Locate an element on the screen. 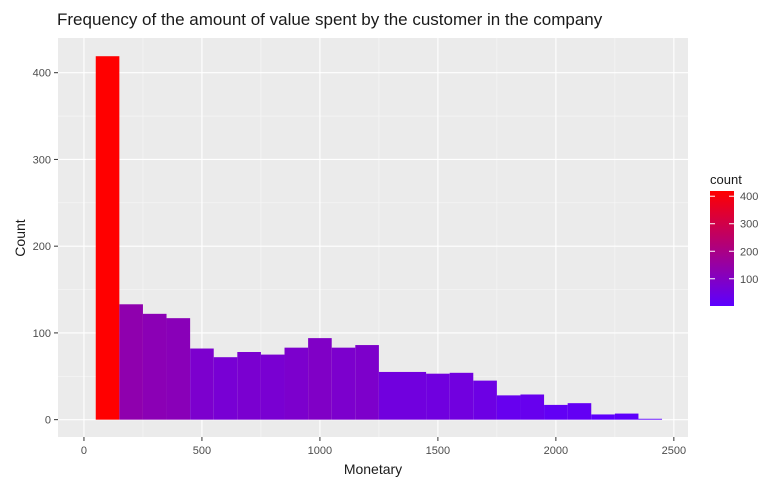  x-tick-label: 1000 is located at coordinates (320, 451).